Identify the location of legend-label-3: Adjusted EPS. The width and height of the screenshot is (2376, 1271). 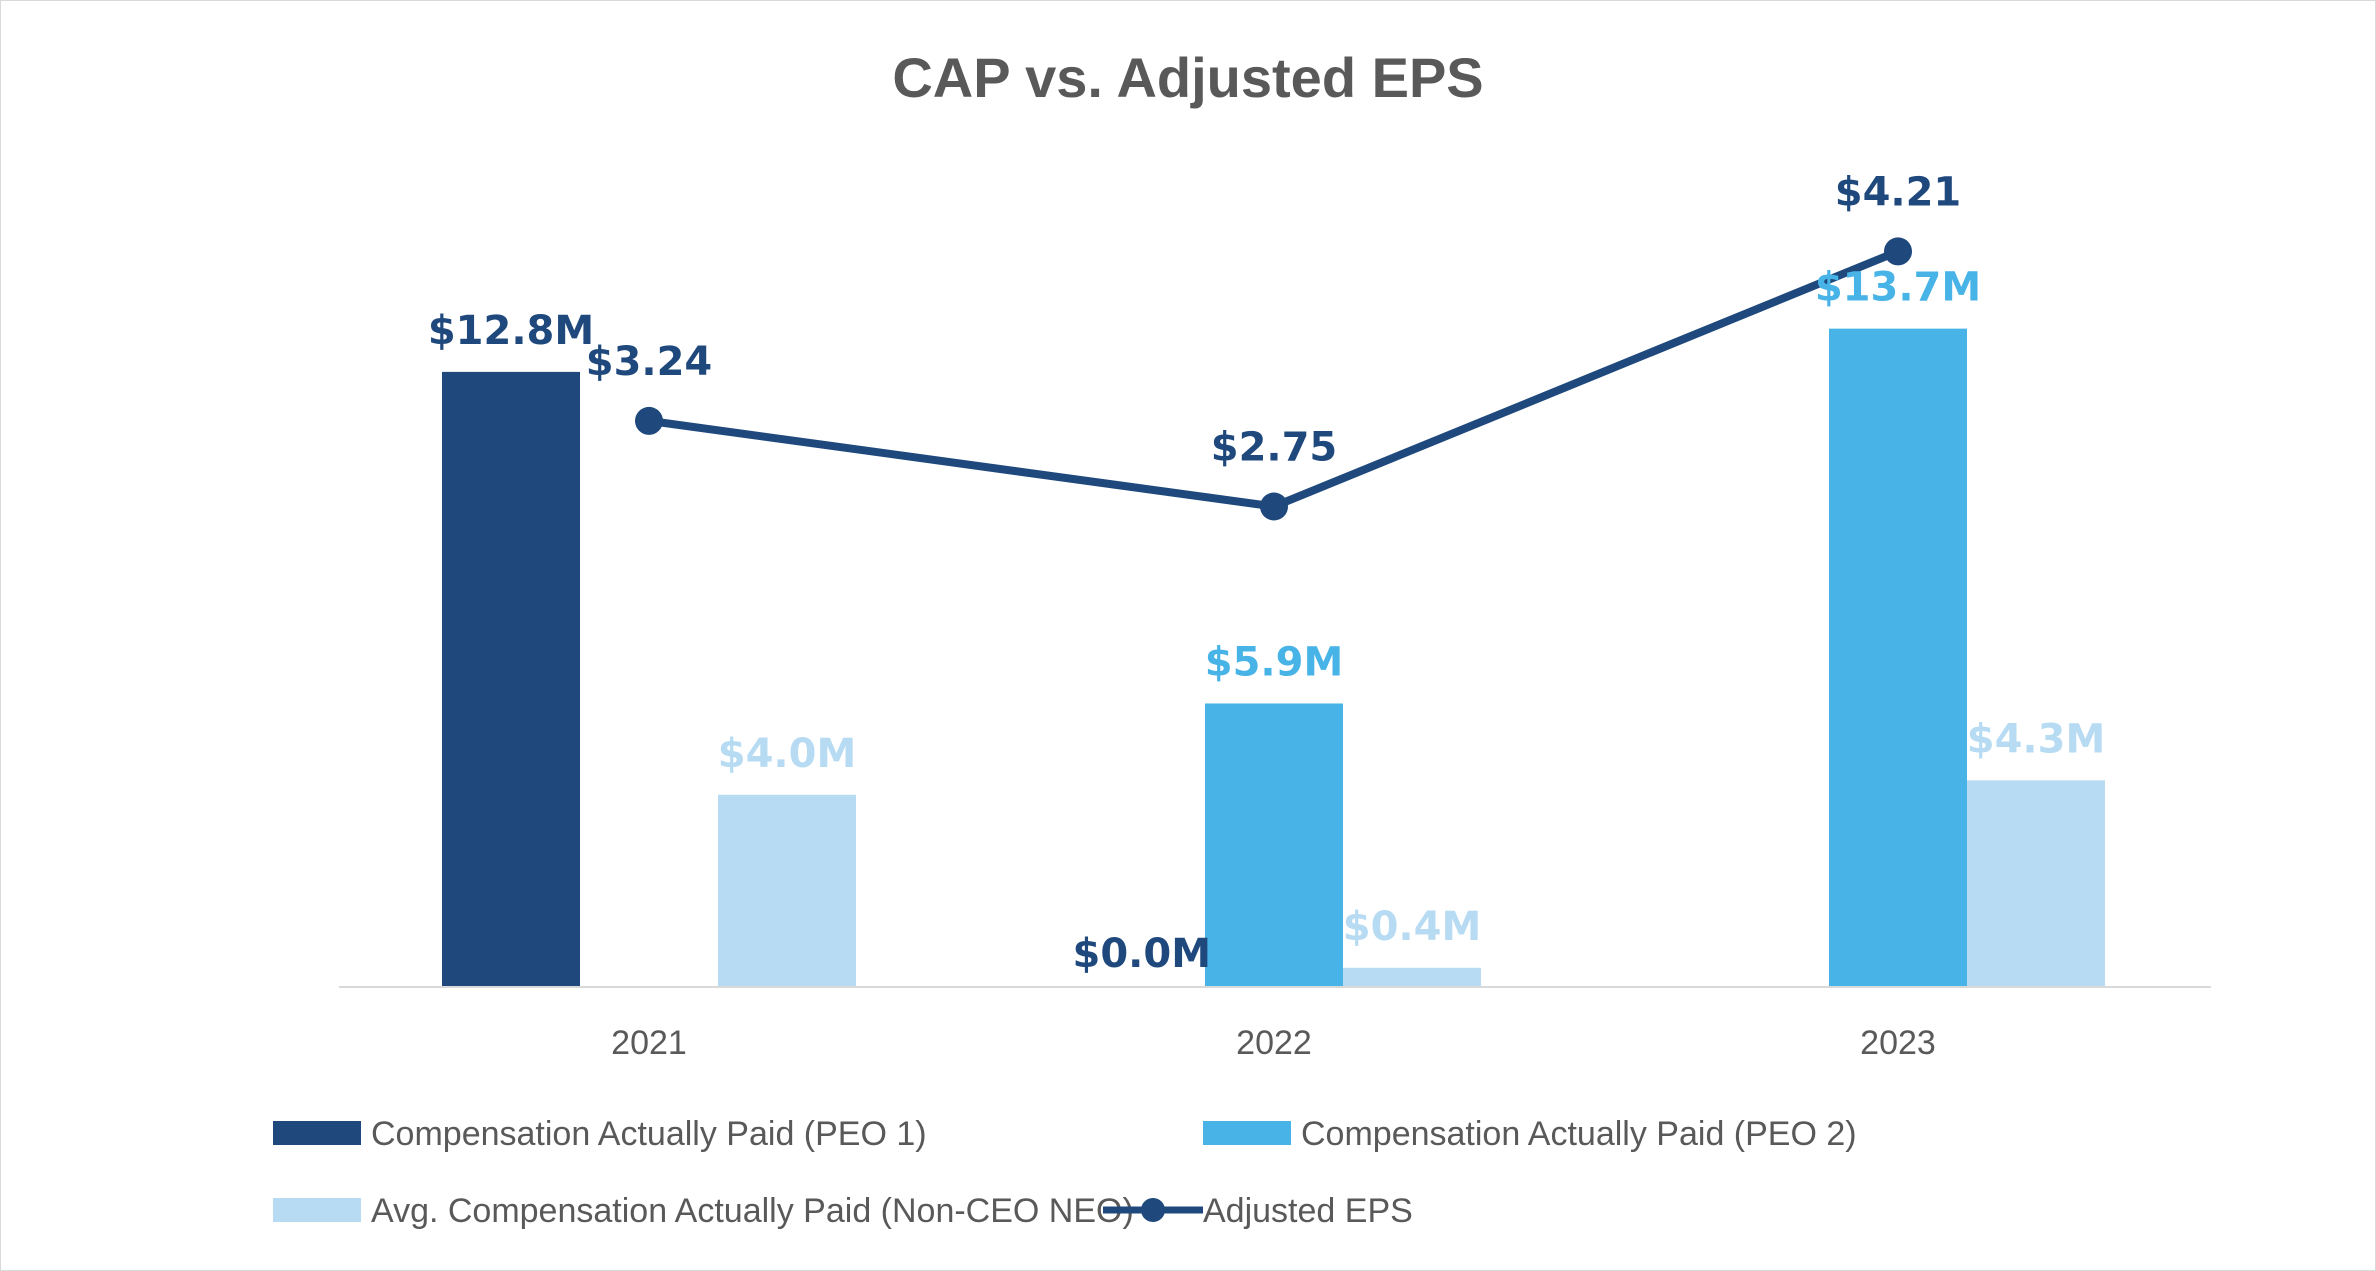
(1308, 1211).